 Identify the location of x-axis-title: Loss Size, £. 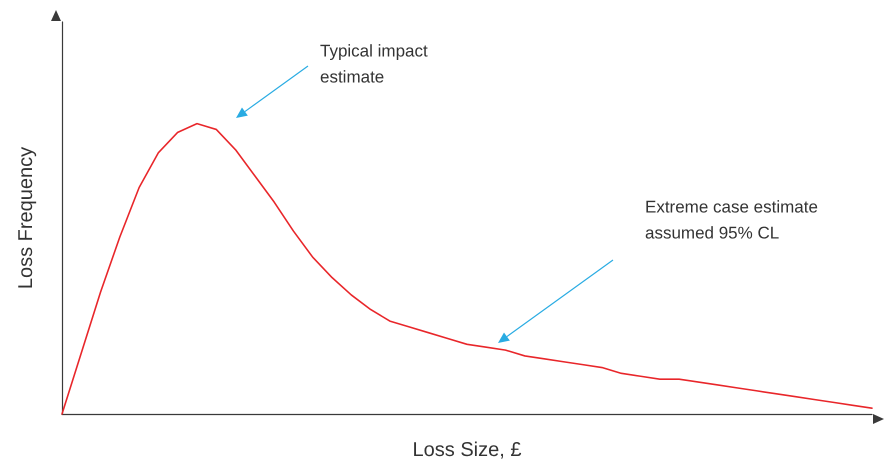
(467, 450).